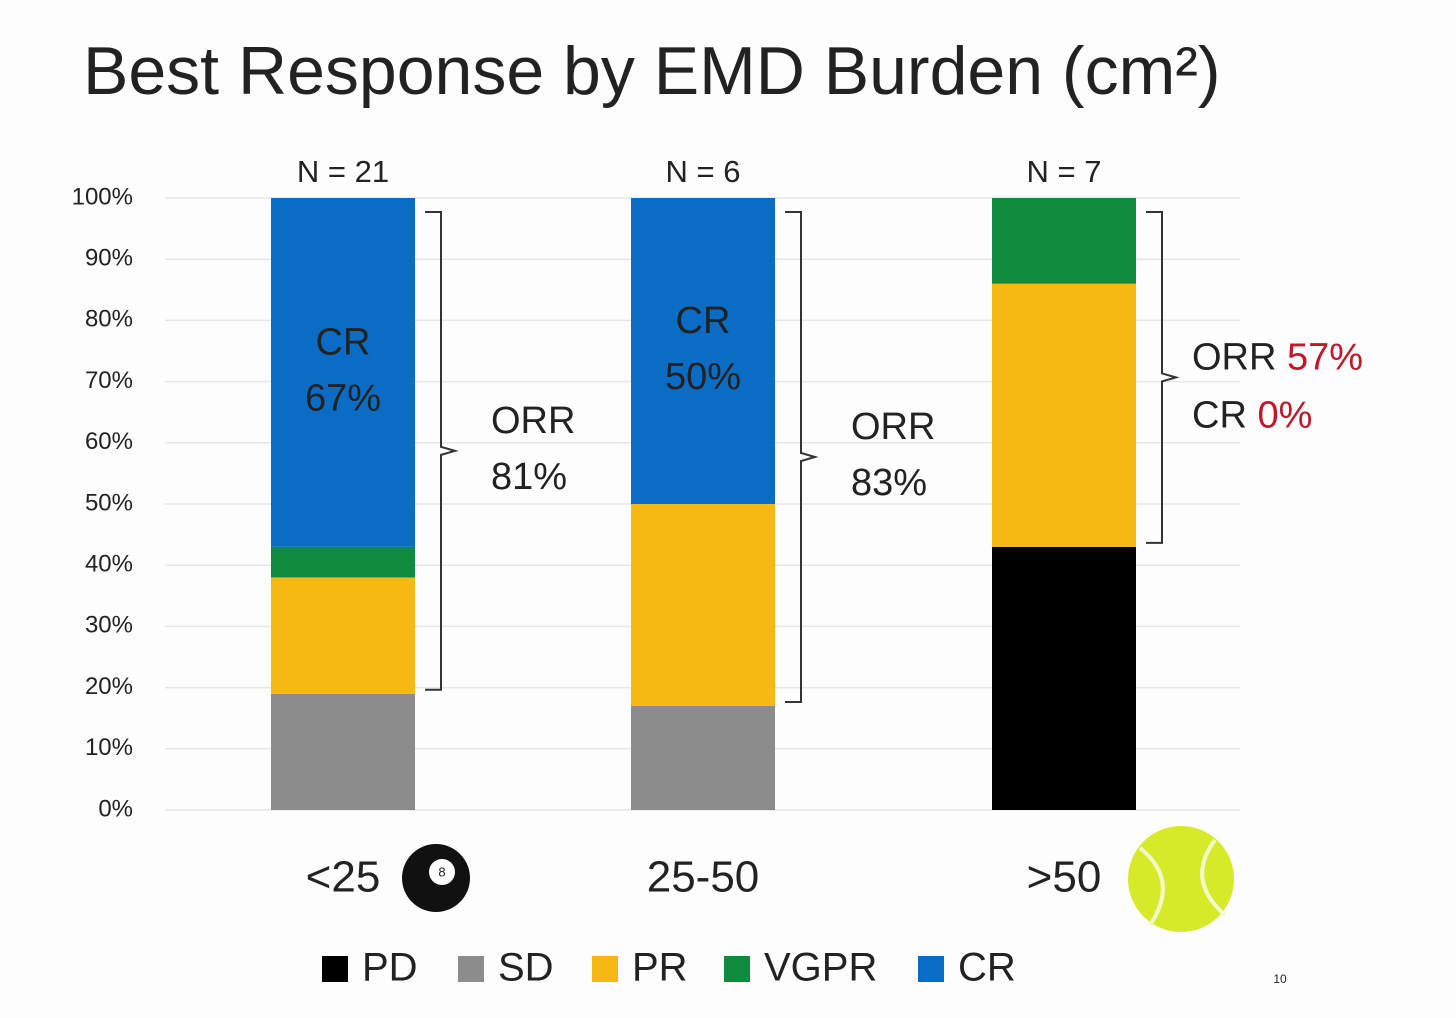  Describe the element at coordinates (436, 878) in the screenshot. I see `eight-ball-icon: 8` at that location.